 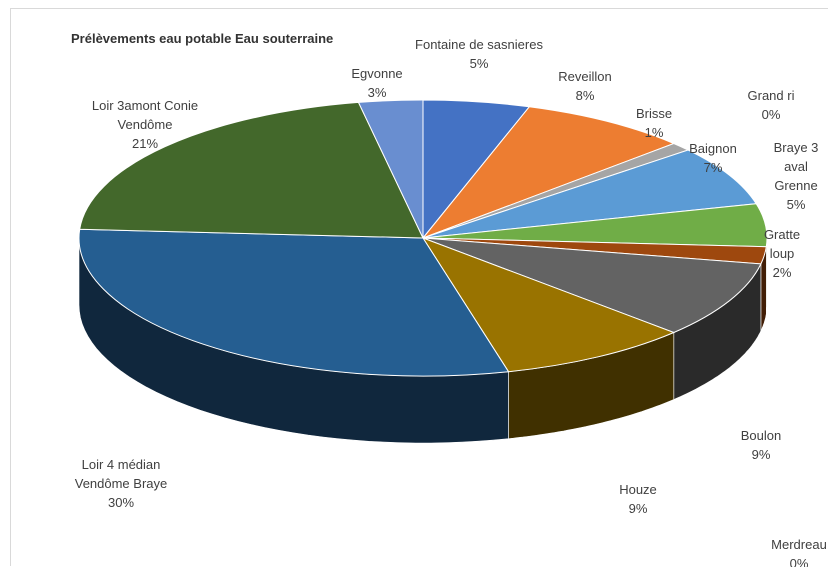 What do you see at coordinates (799, 552) in the screenshot?
I see `data-label-merdreau: Merdreau 0%` at bounding box center [799, 552].